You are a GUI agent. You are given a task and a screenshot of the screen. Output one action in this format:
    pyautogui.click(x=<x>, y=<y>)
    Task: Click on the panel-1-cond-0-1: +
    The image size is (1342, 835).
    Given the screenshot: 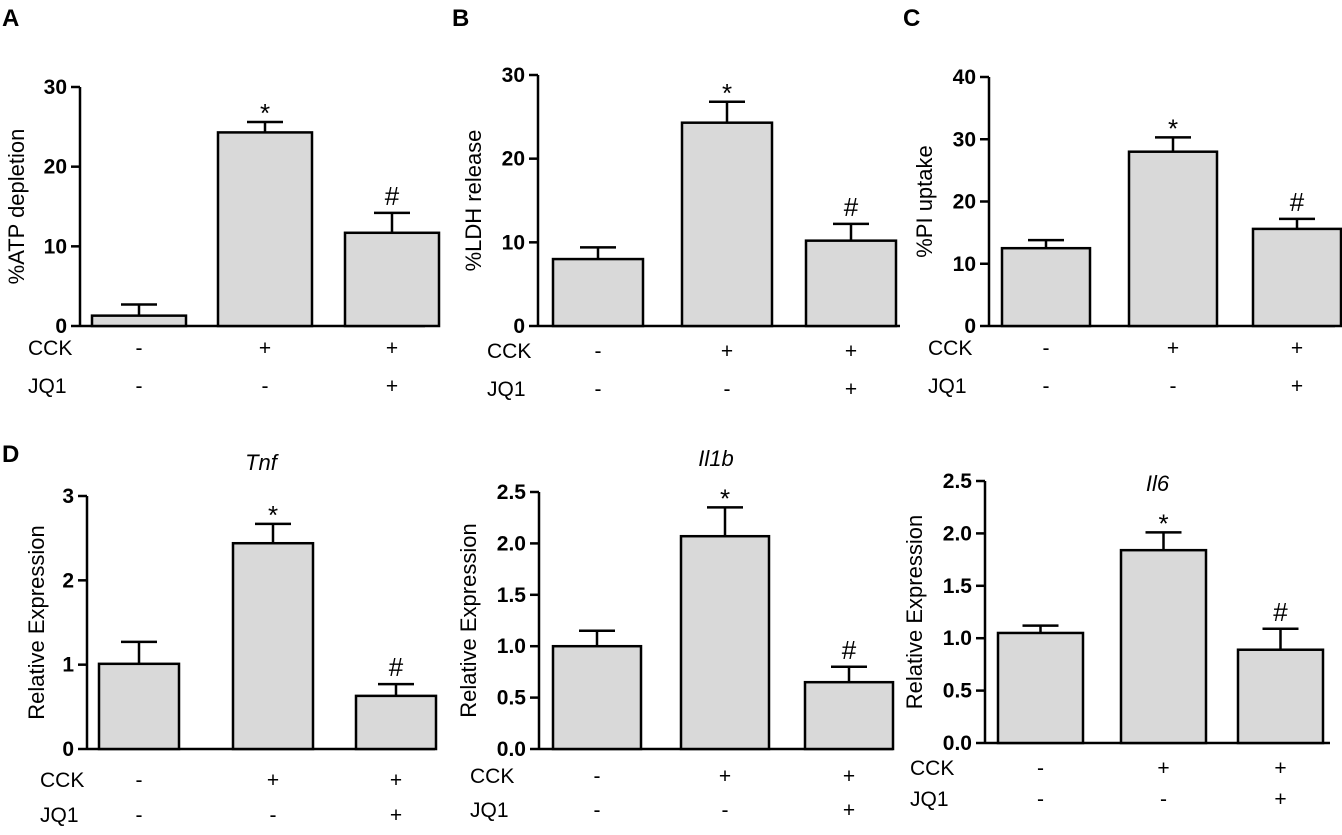 What is the action you would take?
    pyautogui.click(x=265, y=348)
    